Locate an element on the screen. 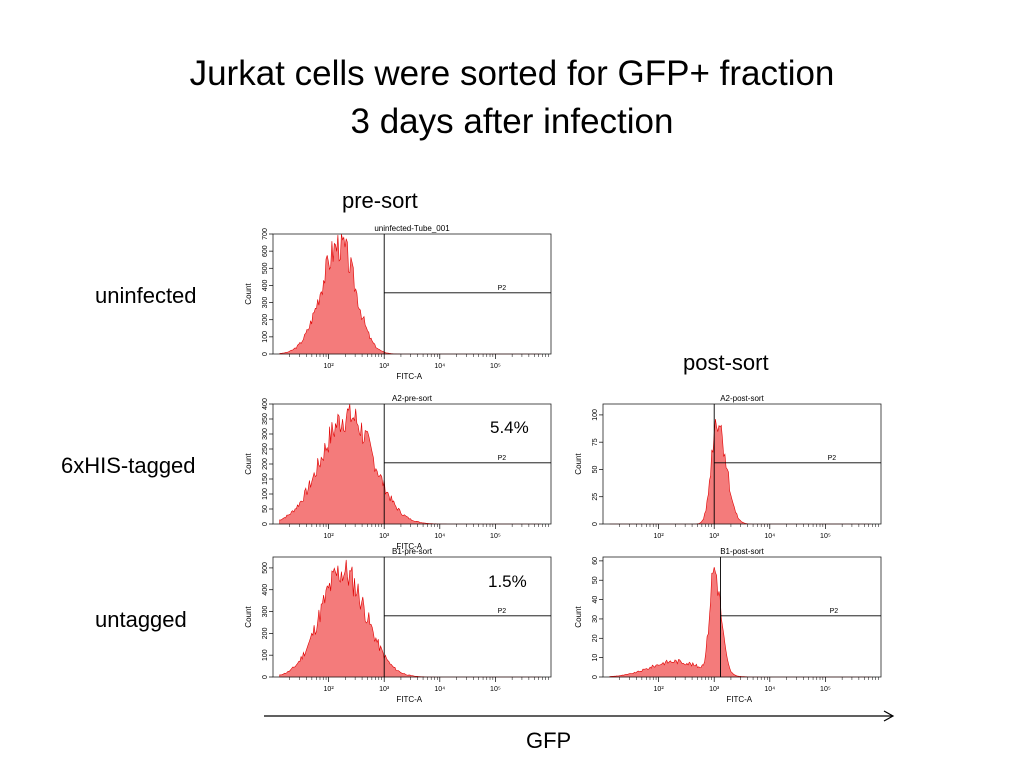  y-tick-label: 250 is located at coordinates (265, 449).